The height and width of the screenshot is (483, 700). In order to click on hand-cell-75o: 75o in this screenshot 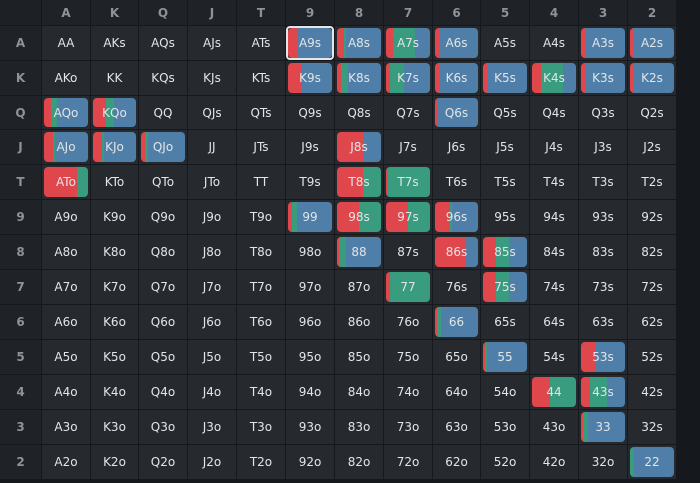, I will do `click(408, 357)`.